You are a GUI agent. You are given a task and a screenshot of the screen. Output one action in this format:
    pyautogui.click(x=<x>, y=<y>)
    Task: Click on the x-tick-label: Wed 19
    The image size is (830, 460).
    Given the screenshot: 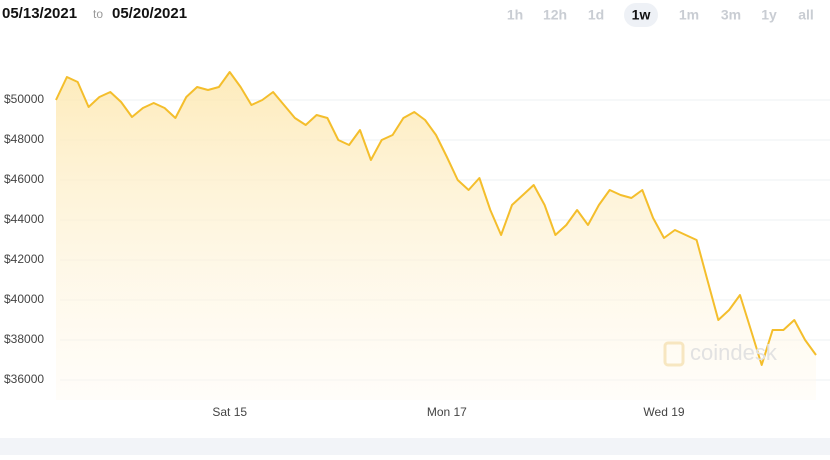 What is the action you would take?
    pyautogui.click(x=663, y=412)
    